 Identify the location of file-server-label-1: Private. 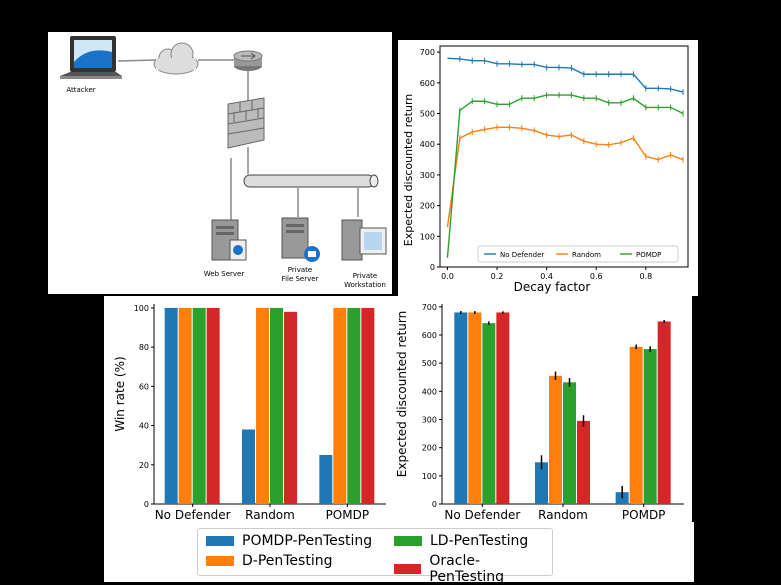
(300, 270).